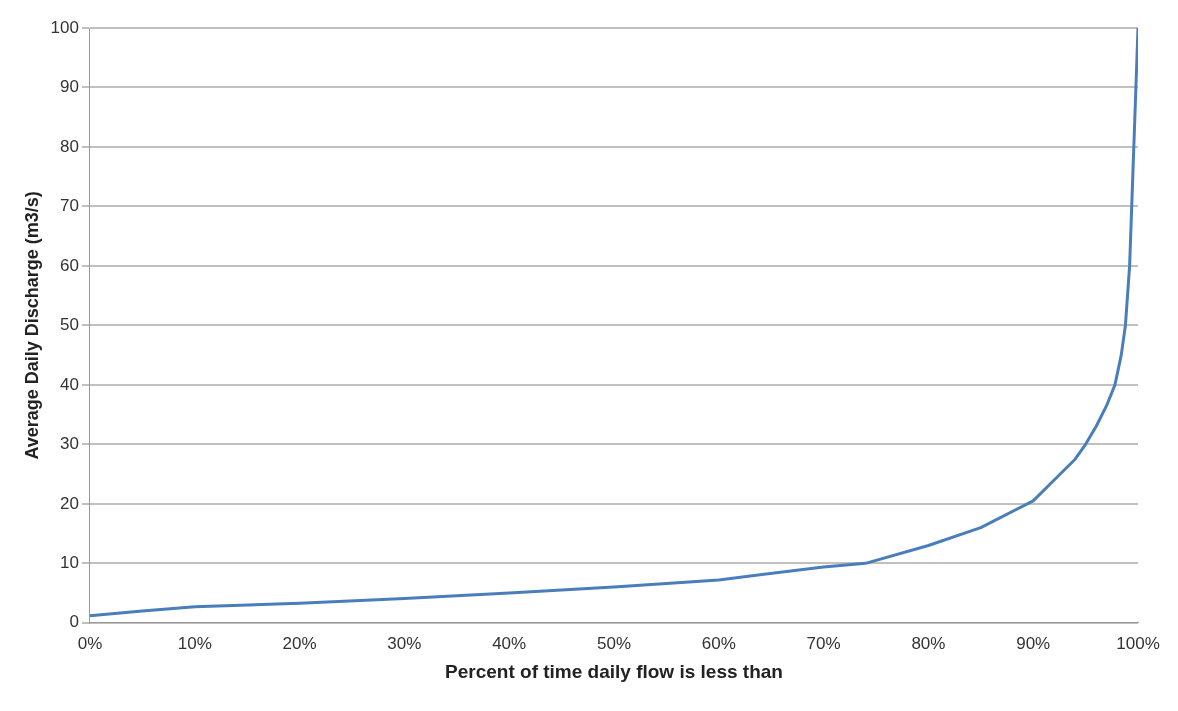  I want to click on y-tick-label: 20, so click(69, 503).